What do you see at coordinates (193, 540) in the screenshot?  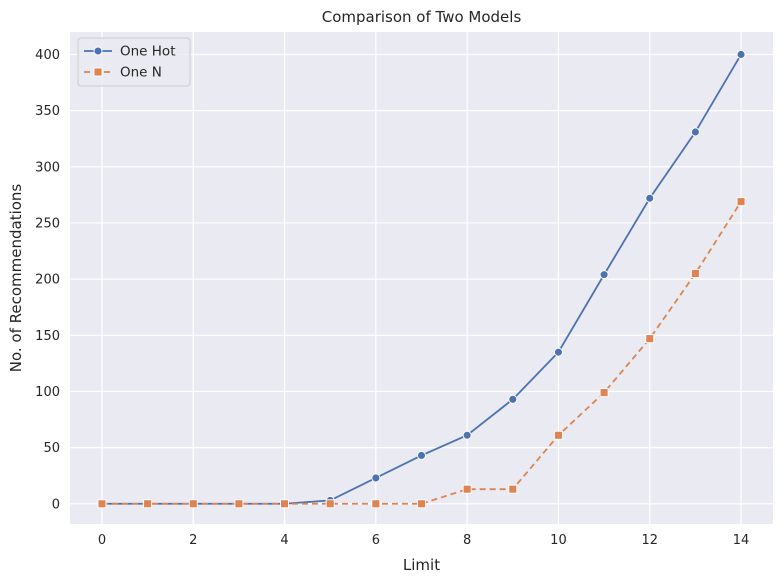 I see `x-tick-label: 2` at bounding box center [193, 540].